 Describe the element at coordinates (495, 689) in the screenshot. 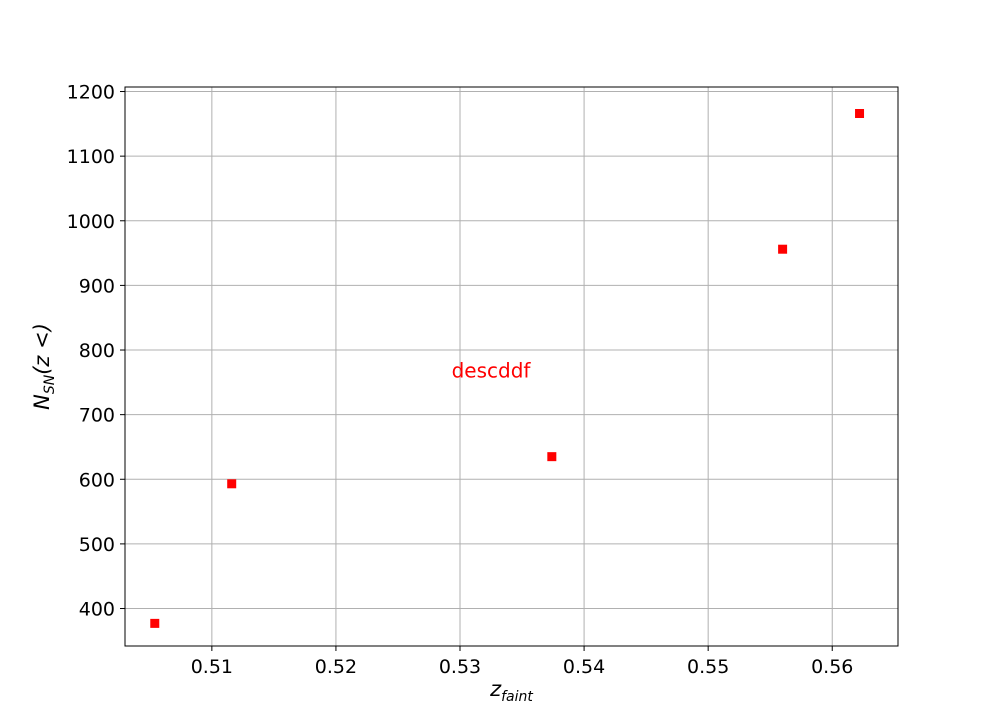

I see `x-axis-label-main: z` at that location.